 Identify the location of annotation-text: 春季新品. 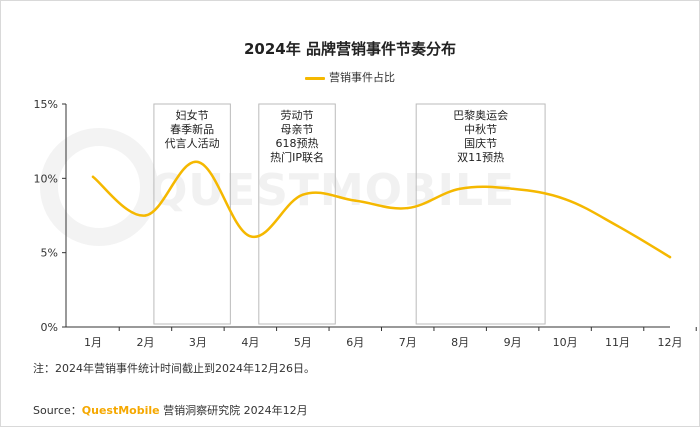
(192, 129).